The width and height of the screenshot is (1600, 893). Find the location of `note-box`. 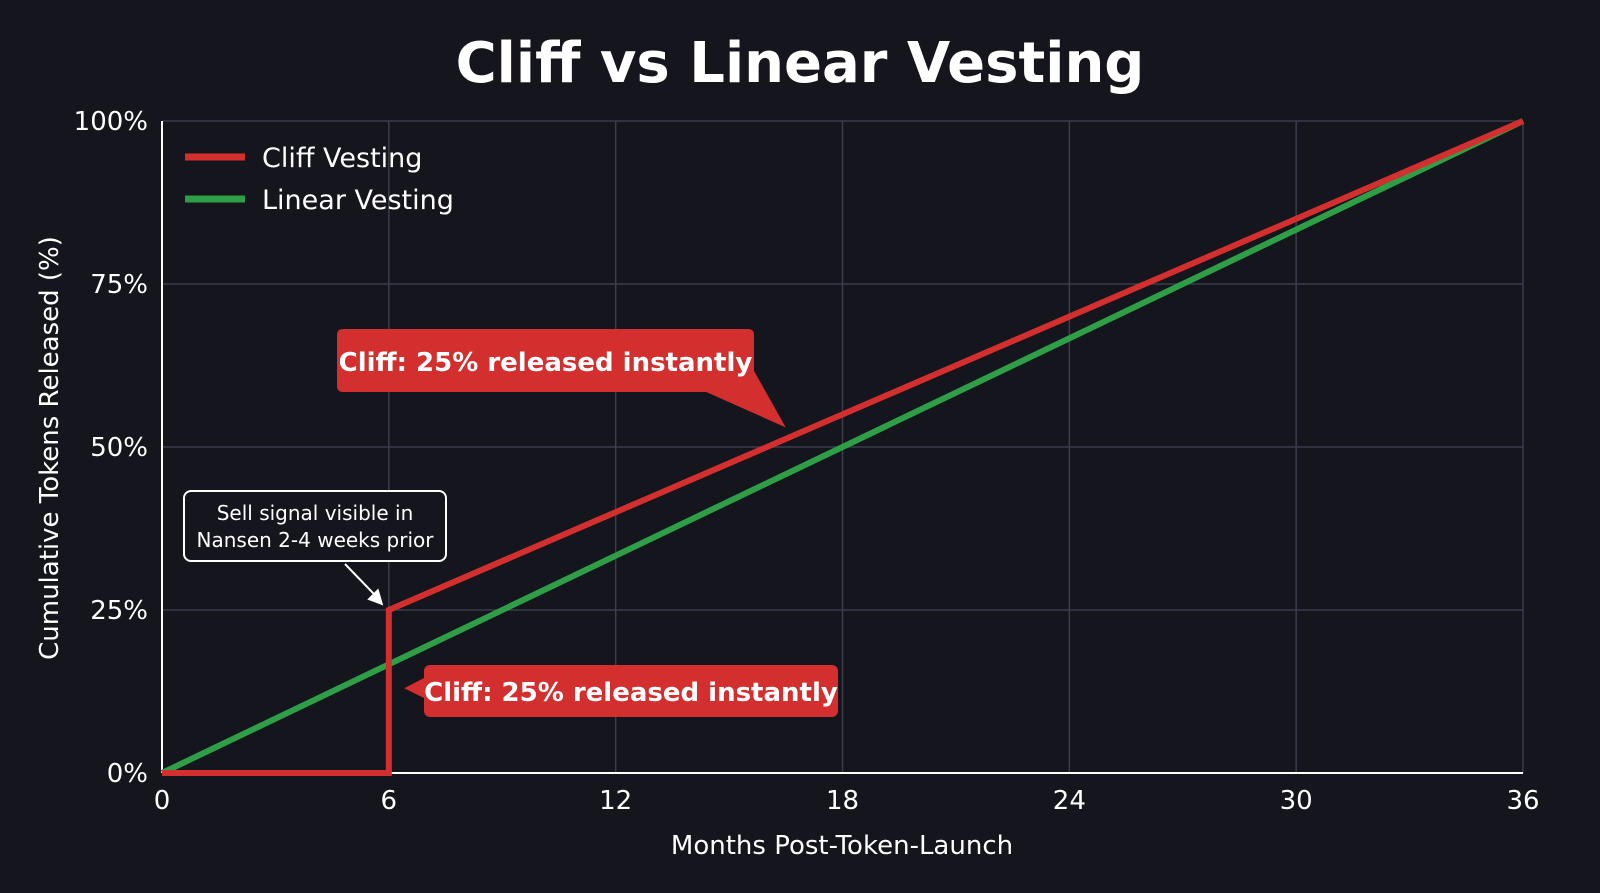

note-box is located at coordinates (315, 526).